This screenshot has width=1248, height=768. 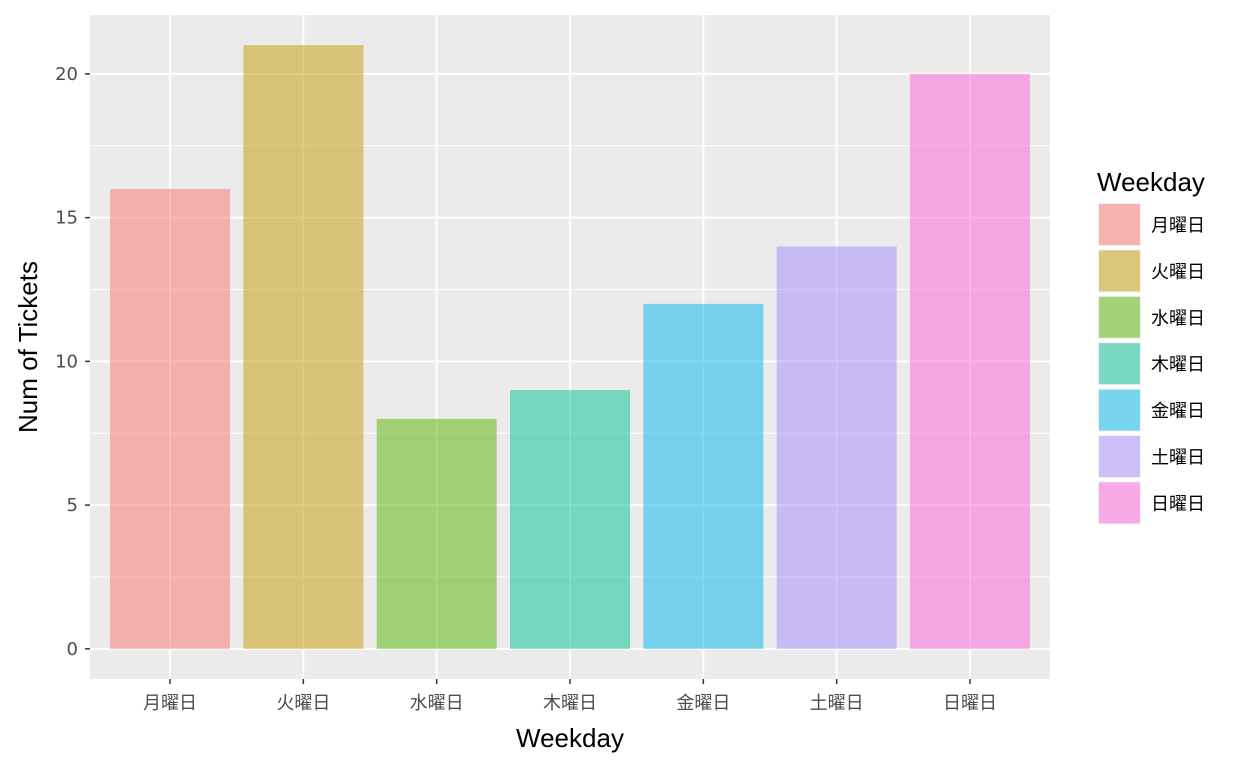 I want to click on y-axis: 0 5 10 15 20, so click(x=72, y=362).